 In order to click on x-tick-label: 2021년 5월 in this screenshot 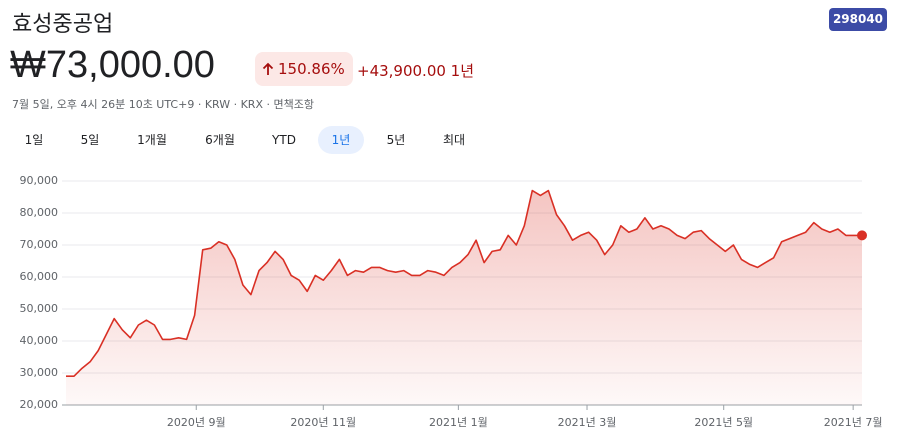, I will do `click(723, 422)`.